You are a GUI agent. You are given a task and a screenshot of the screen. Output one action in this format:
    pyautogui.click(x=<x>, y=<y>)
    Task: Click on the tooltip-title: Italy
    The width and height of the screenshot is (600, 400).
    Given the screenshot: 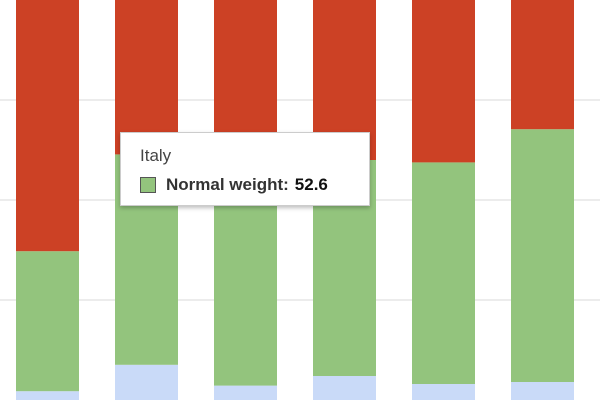 What is the action you would take?
    pyautogui.click(x=156, y=155)
    